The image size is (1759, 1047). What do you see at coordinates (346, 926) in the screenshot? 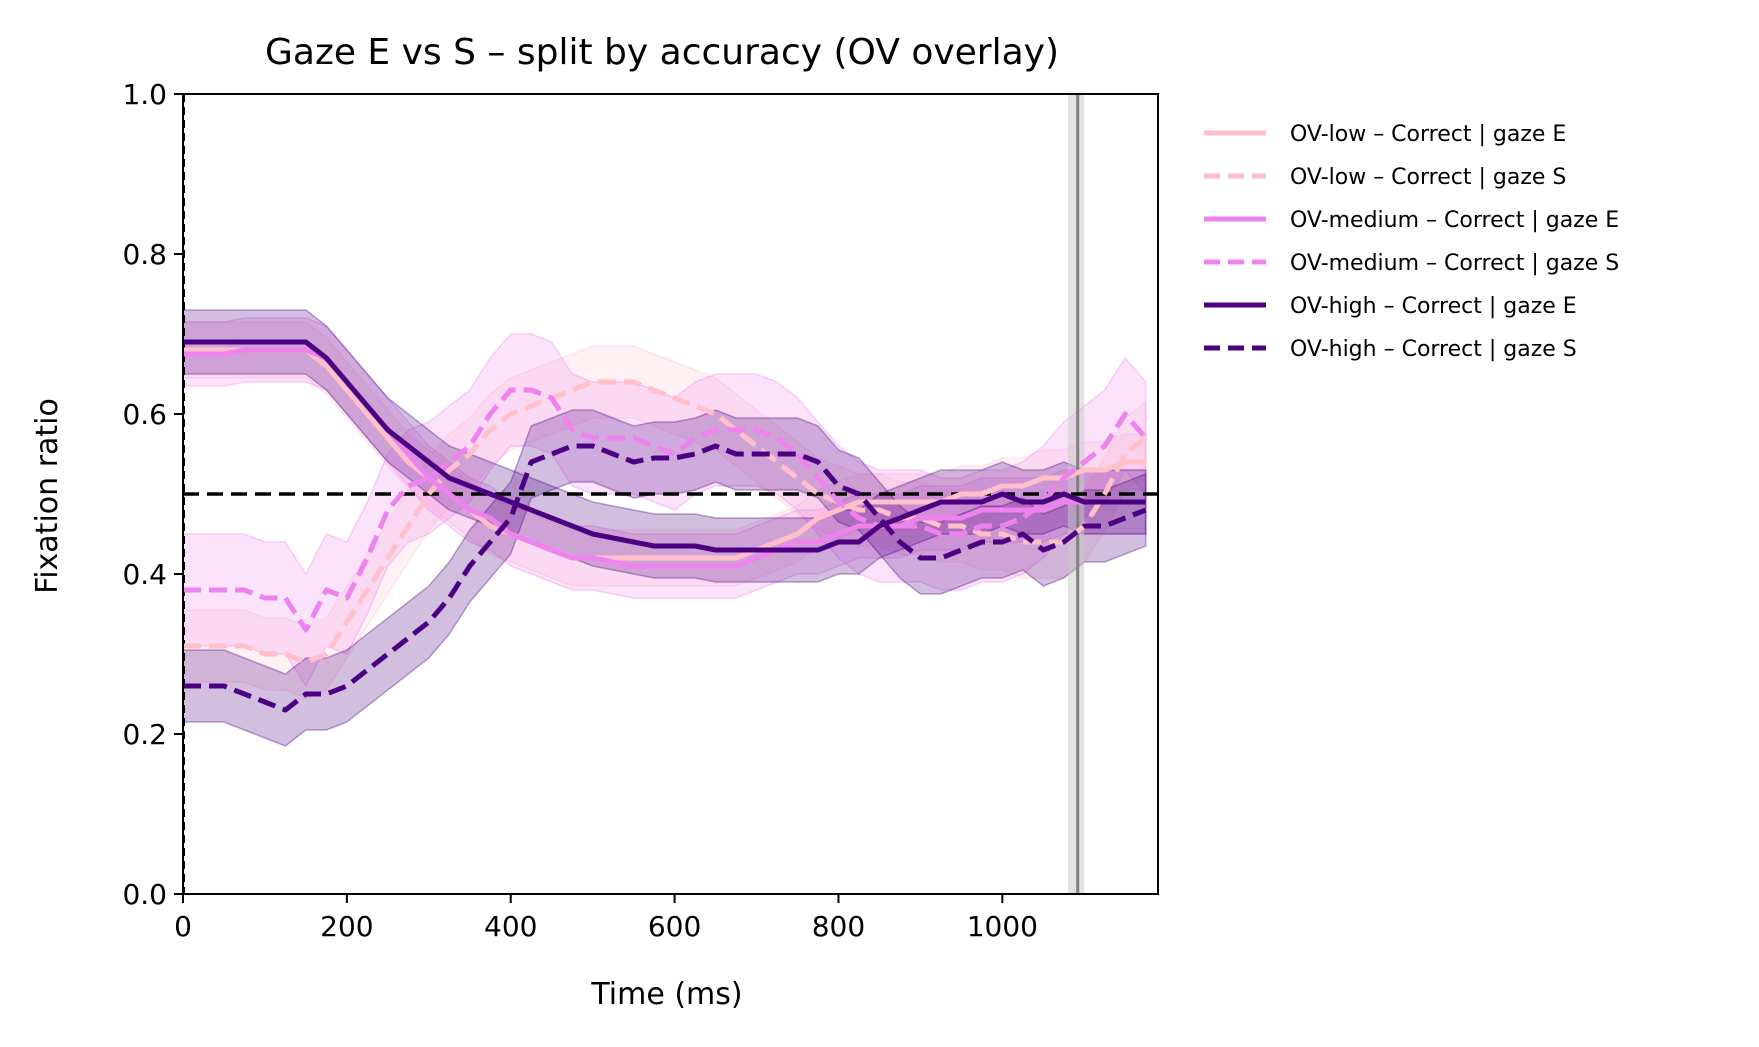
I see `x-tick-label: 200` at bounding box center [346, 926].